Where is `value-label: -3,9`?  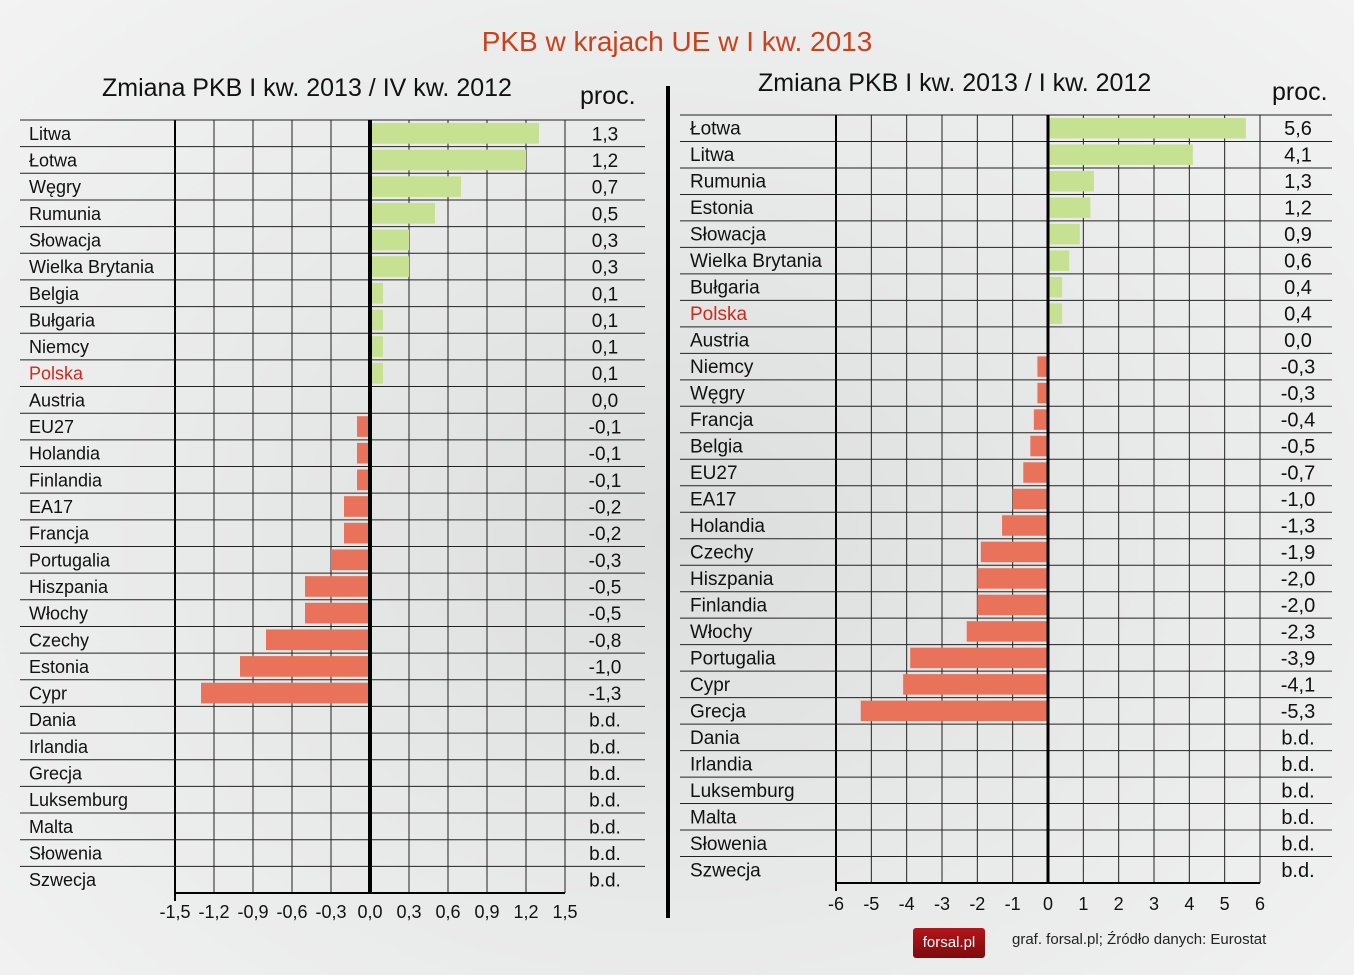
value-label: -3,9 is located at coordinates (1298, 659).